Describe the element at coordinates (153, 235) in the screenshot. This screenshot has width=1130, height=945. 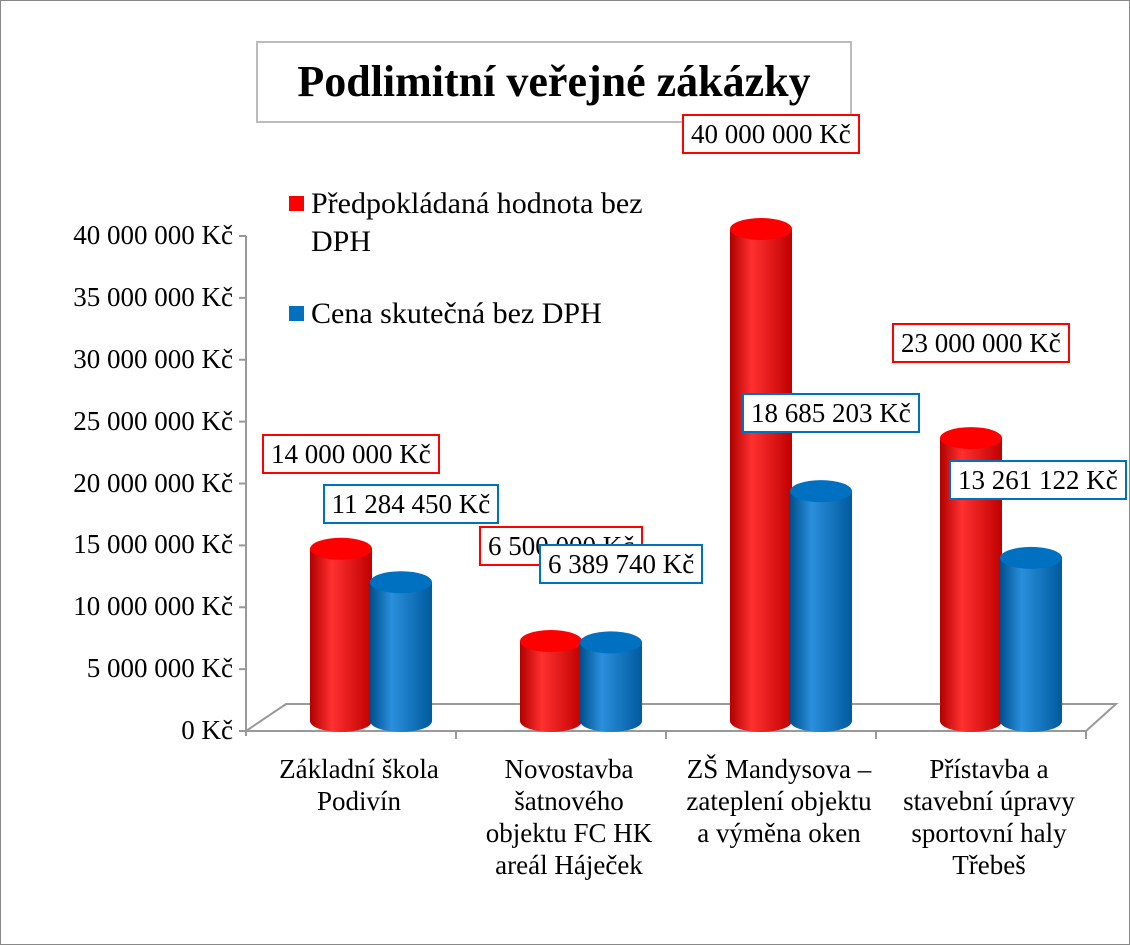
I see `y-tick-label: 40 000 000 Kč` at that location.